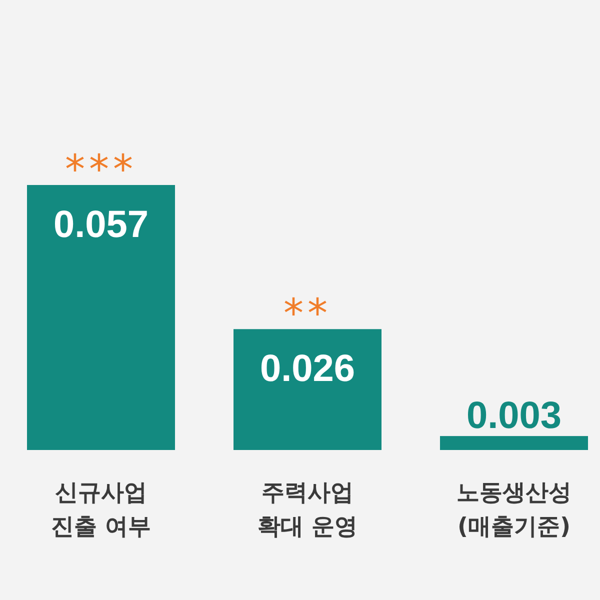 This screenshot has width=600, height=600. What do you see at coordinates (101, 170) in the screenshot?
I see `annotation: ***` at bounding box center [101, 170].